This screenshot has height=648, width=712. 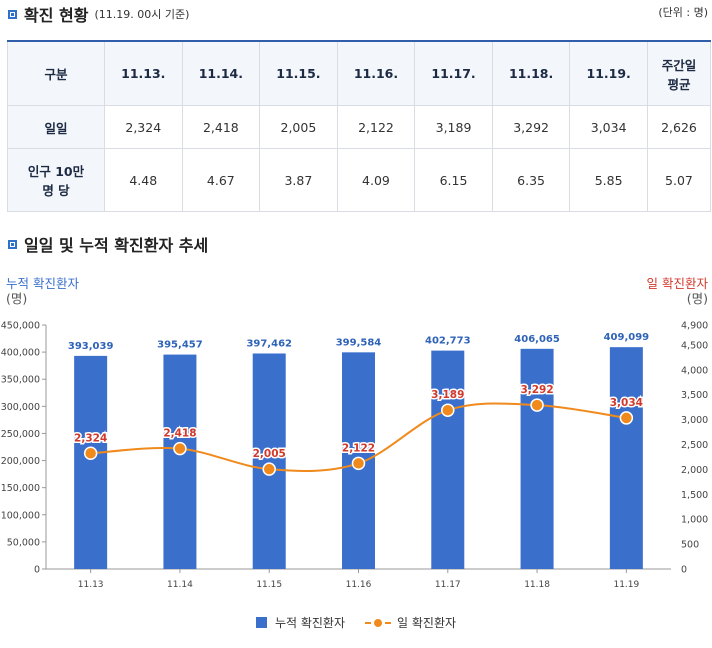 What do you see at coordinates (180, 345) in the screenshot?
I see `bar-data-label: 395,457` at bounding box center [180, 345].